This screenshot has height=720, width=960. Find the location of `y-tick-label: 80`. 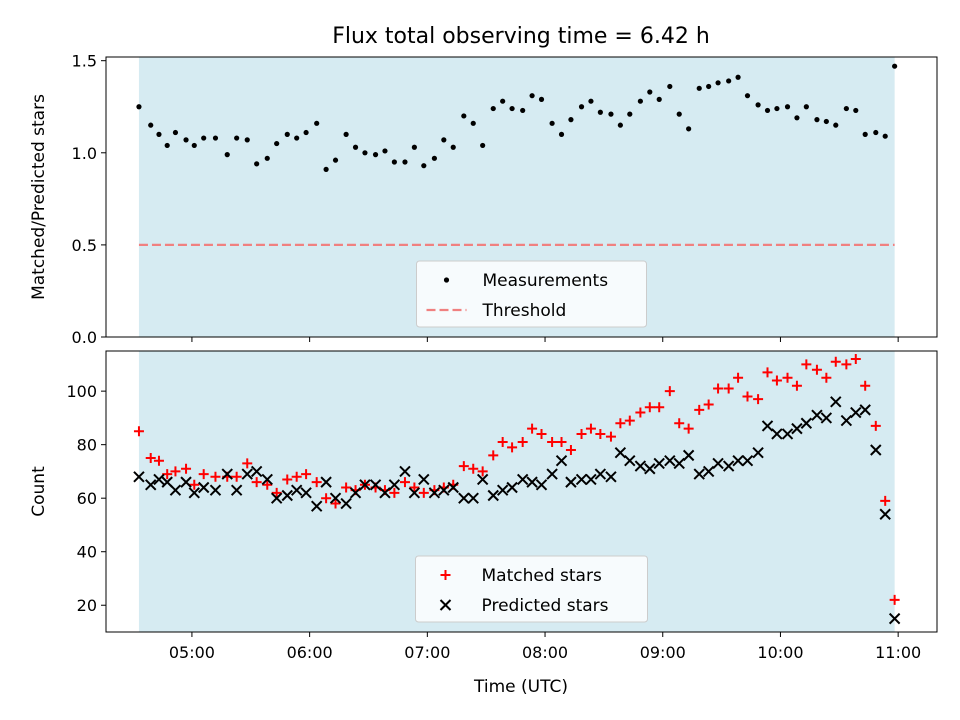

y-tick-label: 80 is located at coordinates (87, 445).